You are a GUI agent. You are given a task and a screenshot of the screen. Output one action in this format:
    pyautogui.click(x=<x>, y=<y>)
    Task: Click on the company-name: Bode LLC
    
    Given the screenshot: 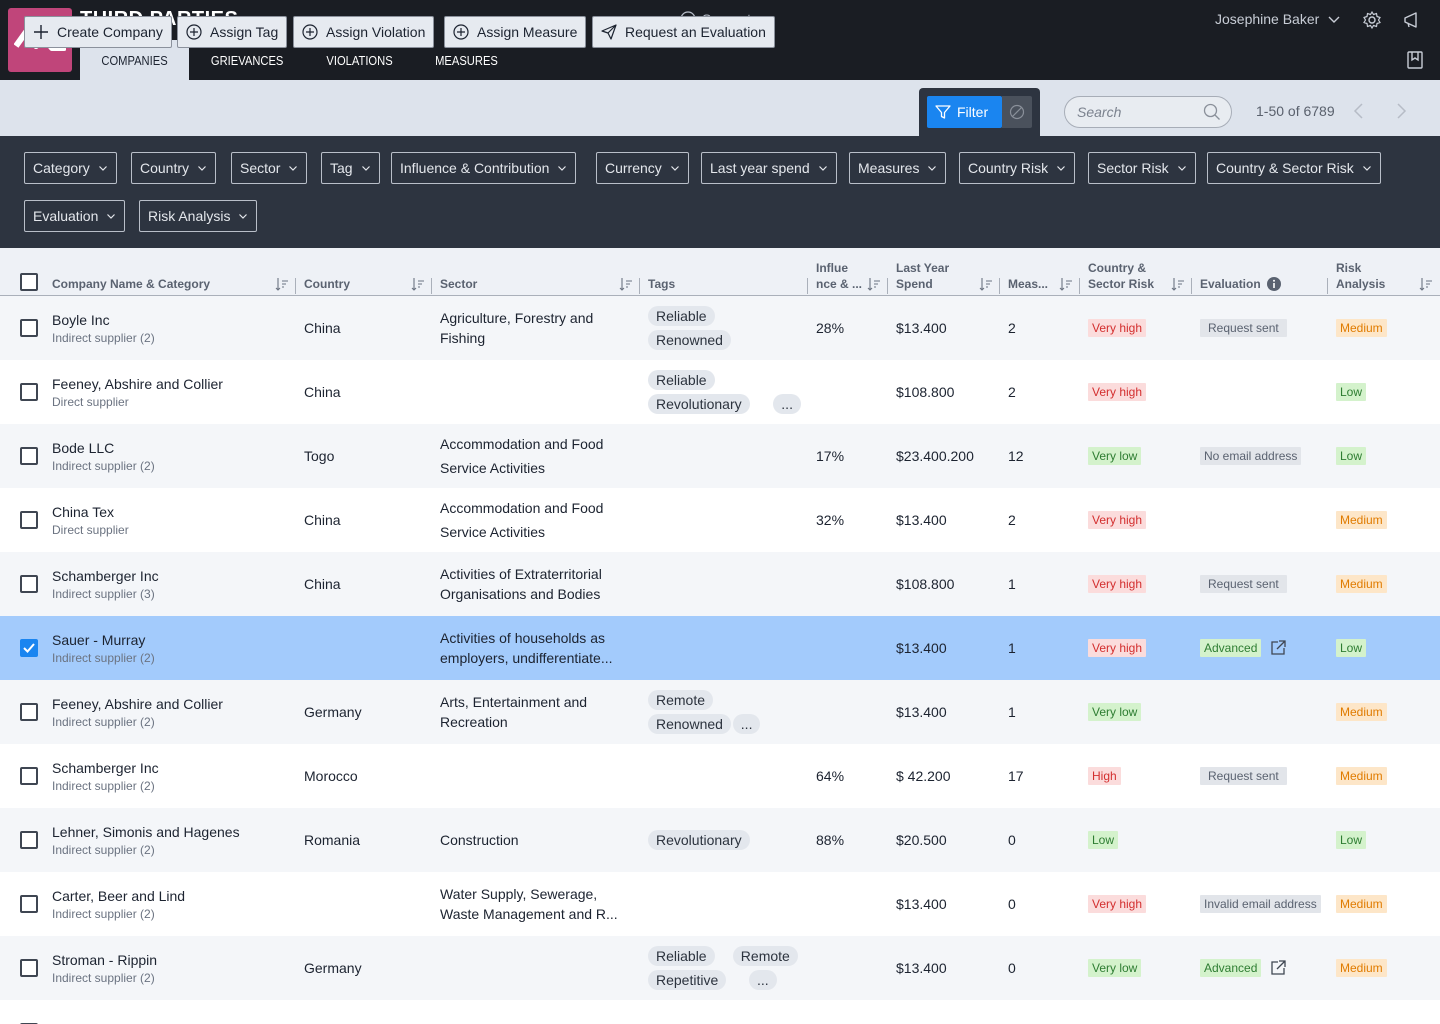 What is the action you would take?
    pyautogui.click(x=83, y=448)
    